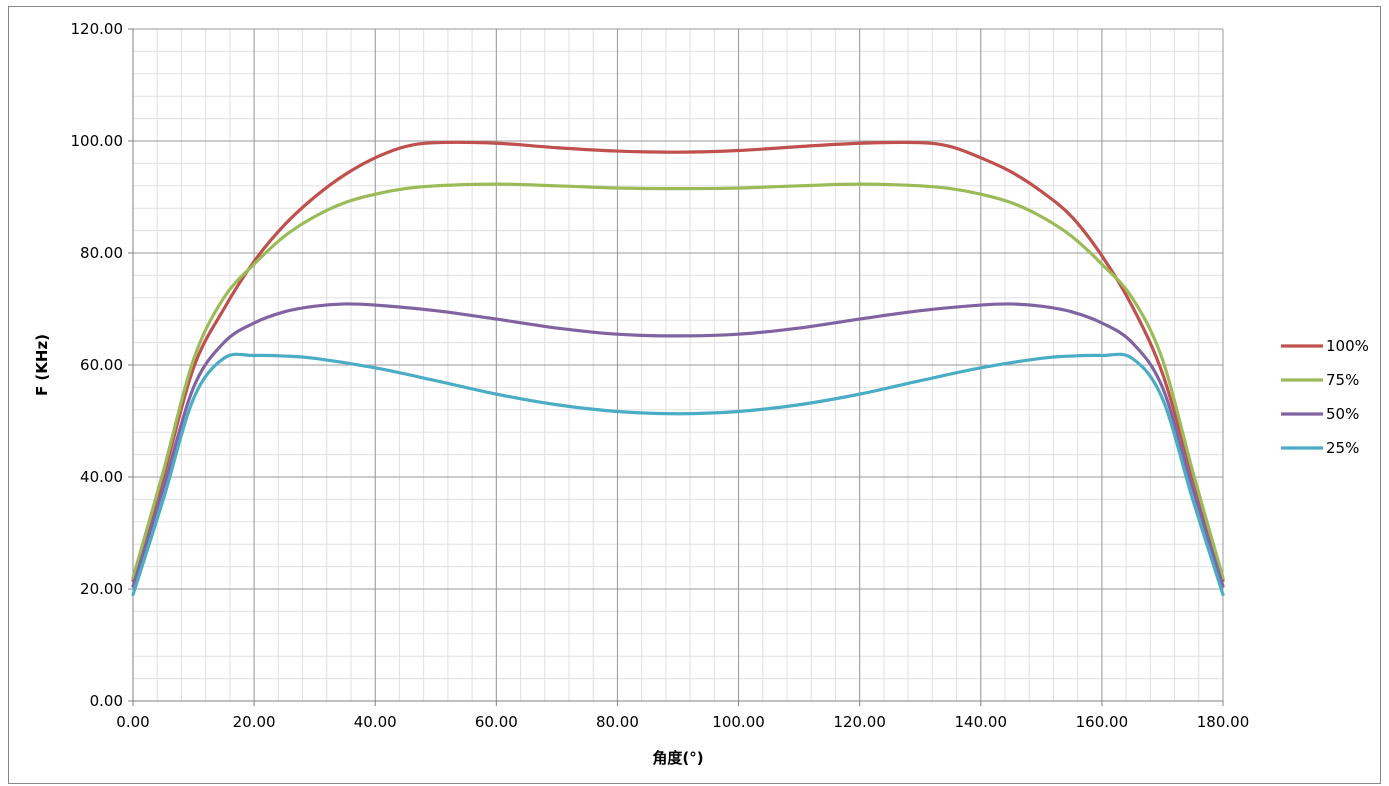  What do you see at coordinates (101, 589) in the screenshot?
I see `y-tick-label: 20.00` at bounding box center [101, 589].